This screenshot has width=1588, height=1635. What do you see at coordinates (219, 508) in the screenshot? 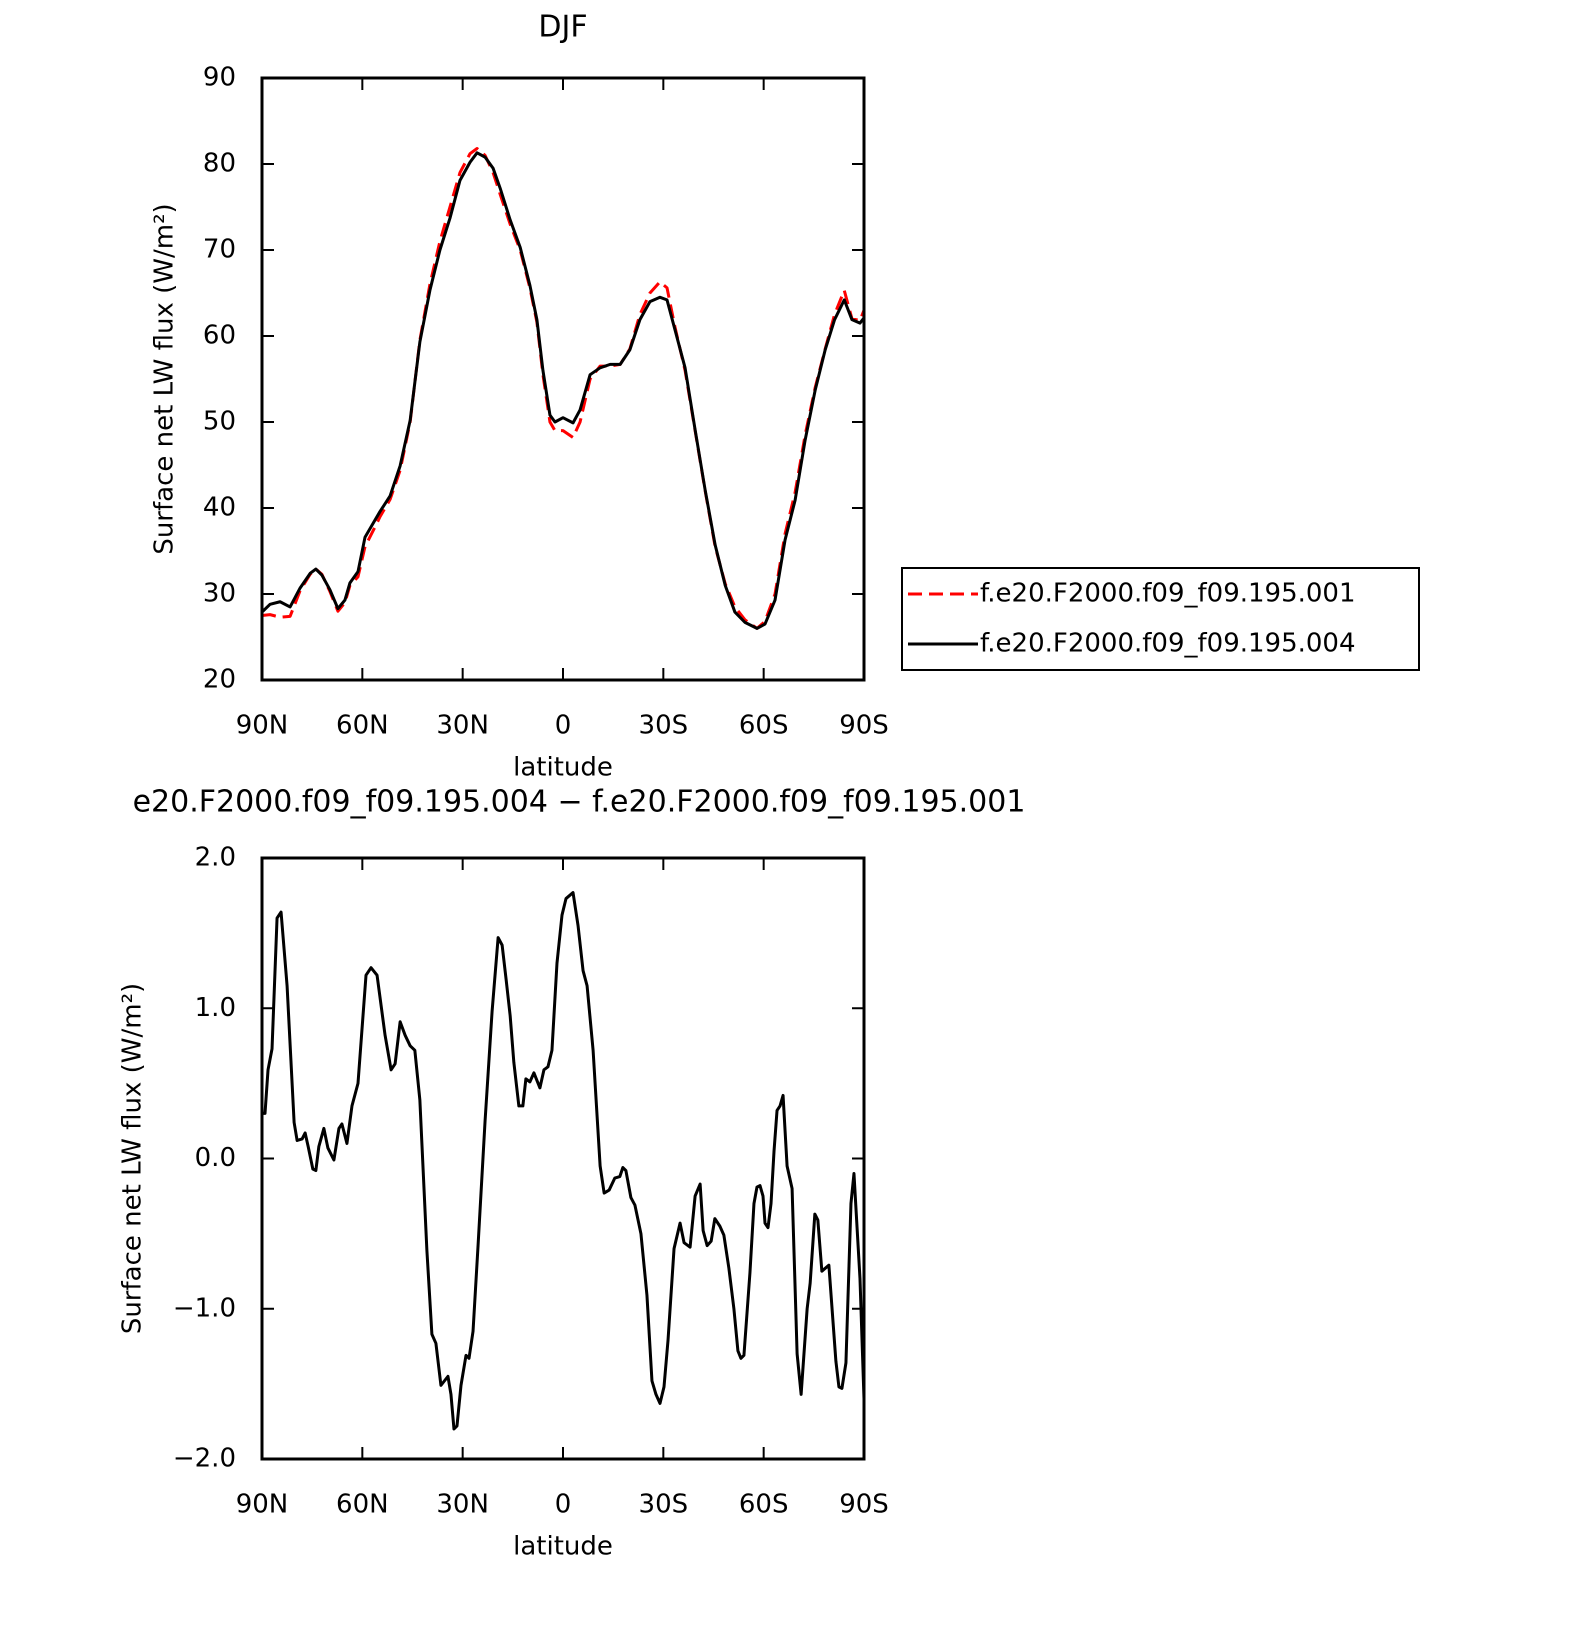
I see `y-tick-label: 40` at bounding box center [219, 508].